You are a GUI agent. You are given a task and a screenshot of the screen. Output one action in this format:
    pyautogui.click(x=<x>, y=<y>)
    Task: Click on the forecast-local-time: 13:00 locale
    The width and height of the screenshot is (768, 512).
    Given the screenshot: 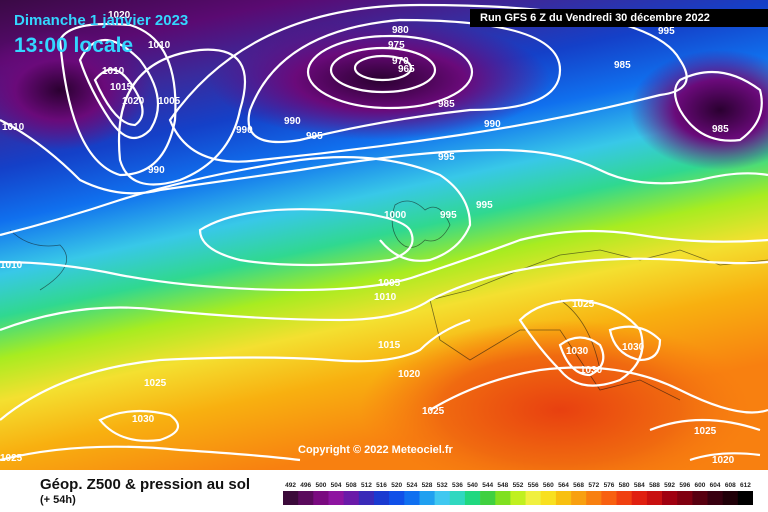 What is the action you would take?
    pyautogui.click(x=74, y=45)
    